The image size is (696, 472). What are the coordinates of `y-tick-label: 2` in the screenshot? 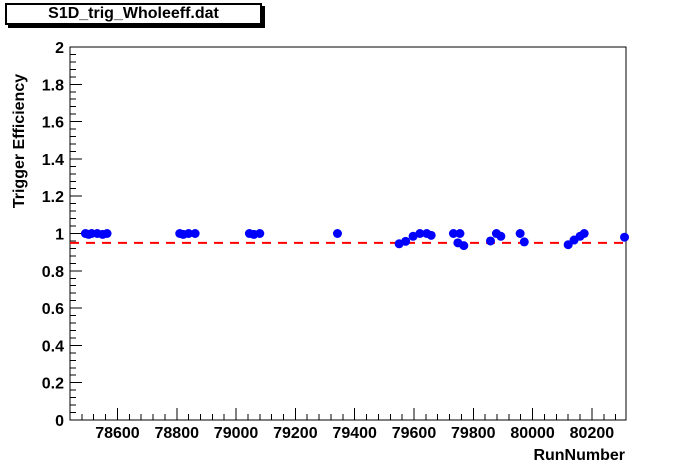 It's located at (59, 48).